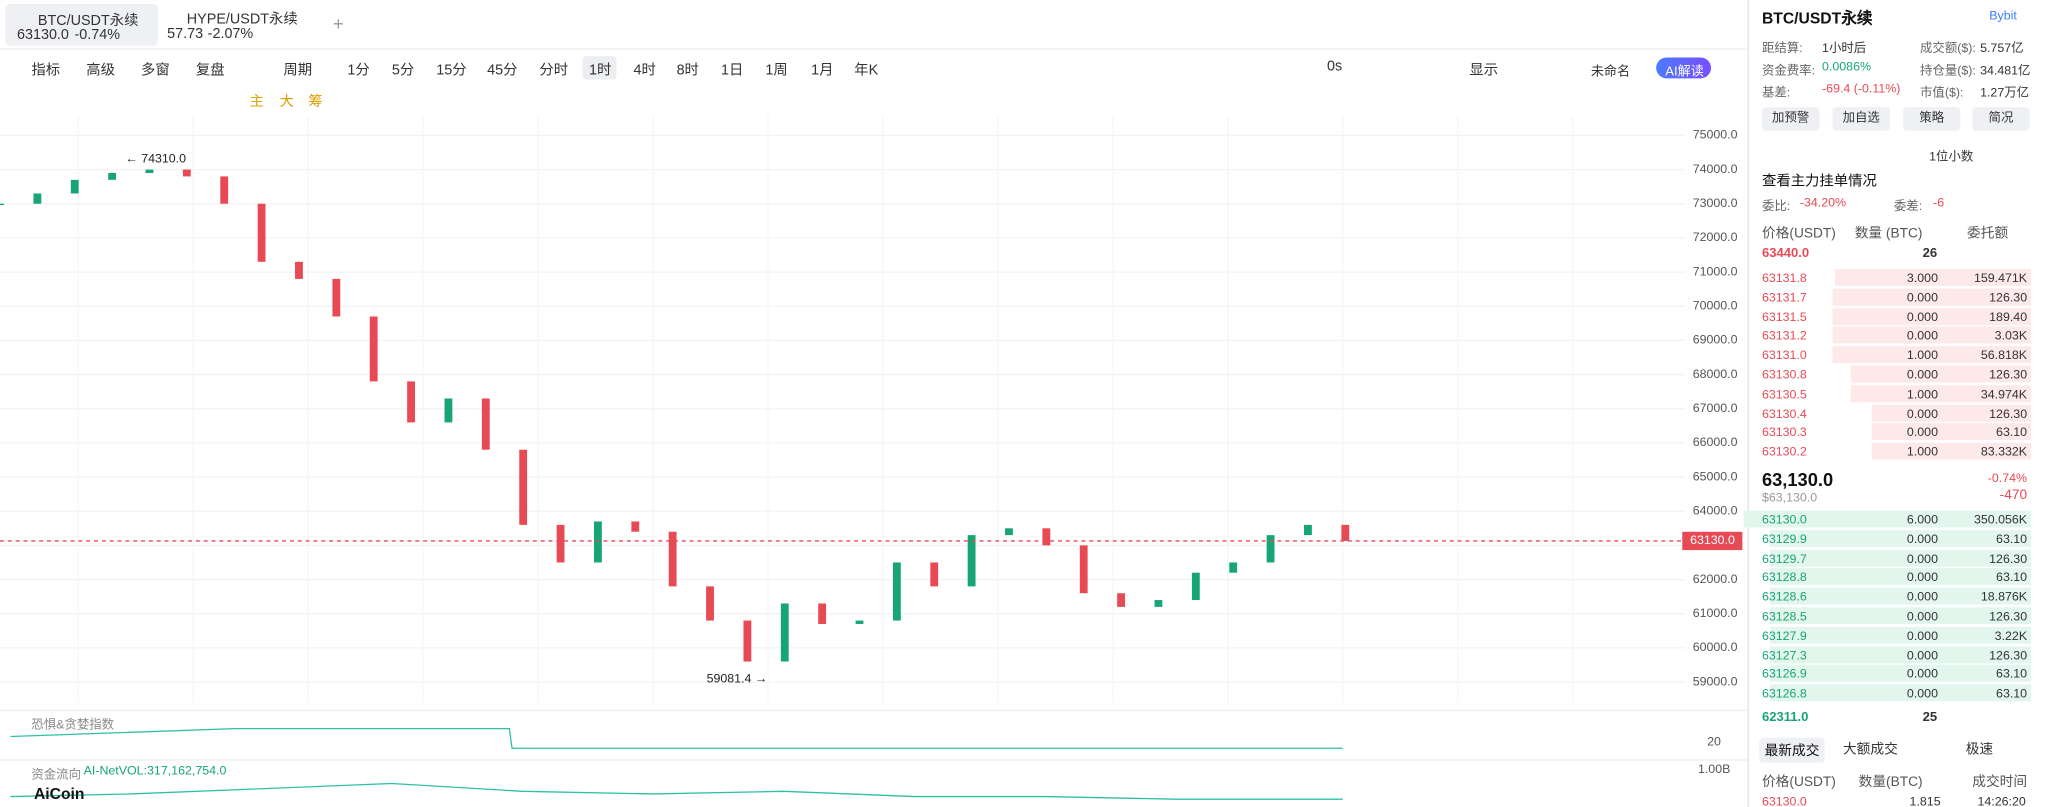 The width and height of the screenshot is (2048, 807). What do you see at coordinates (338, 23) in the screenshot?
I see `add-tab: +` at bounding box center [338, 23].